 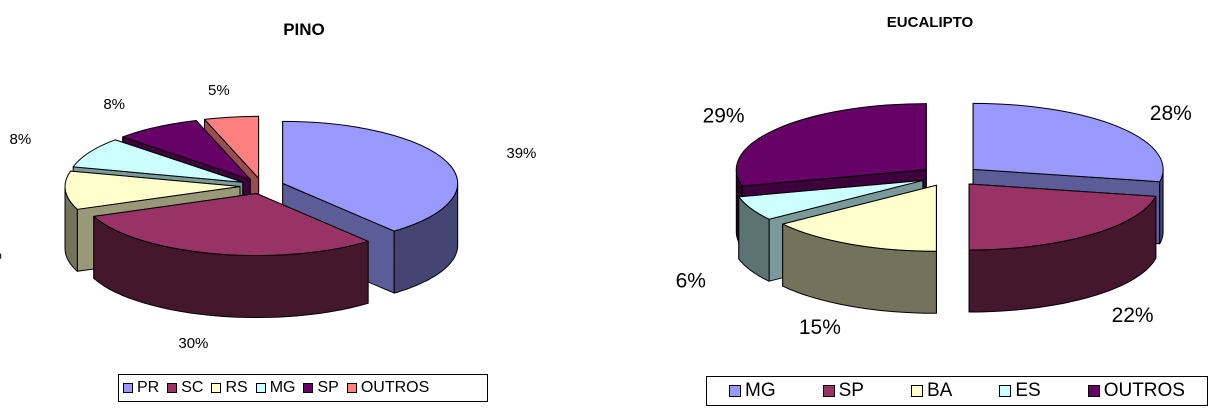 I want to click on pino-legend-label-sc: SC, so click(x=192, y=387).